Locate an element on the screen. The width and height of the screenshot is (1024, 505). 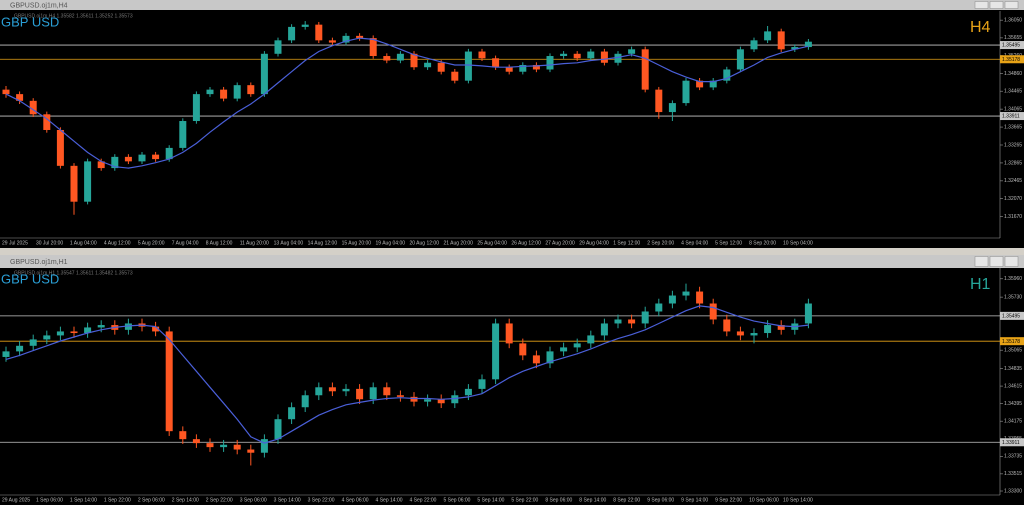
y-tick-label: 1.34835 is located at coordinates (1013, 369).